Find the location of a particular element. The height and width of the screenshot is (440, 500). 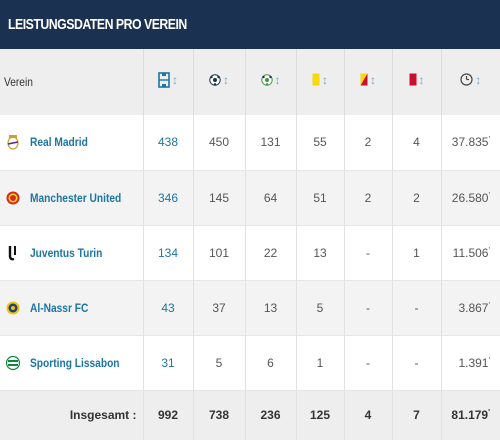

apps-cell: 134 is located at coordinates (168, 253).